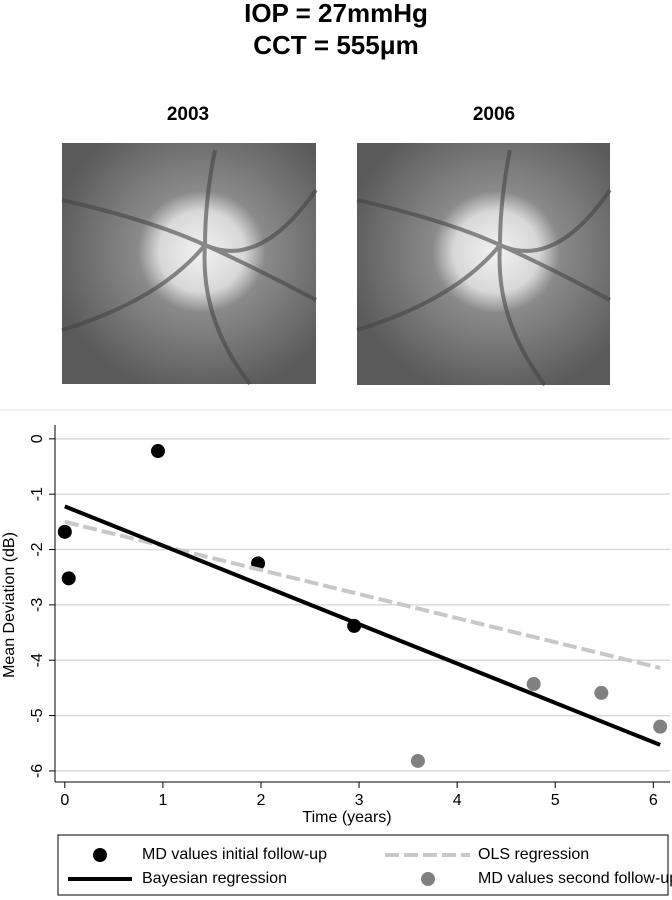 The height and width of the screenshot is (900, 672). Describe the element at coordinates (37, 660) in the screenshot. I see `y-tick-label: -4` at that location.